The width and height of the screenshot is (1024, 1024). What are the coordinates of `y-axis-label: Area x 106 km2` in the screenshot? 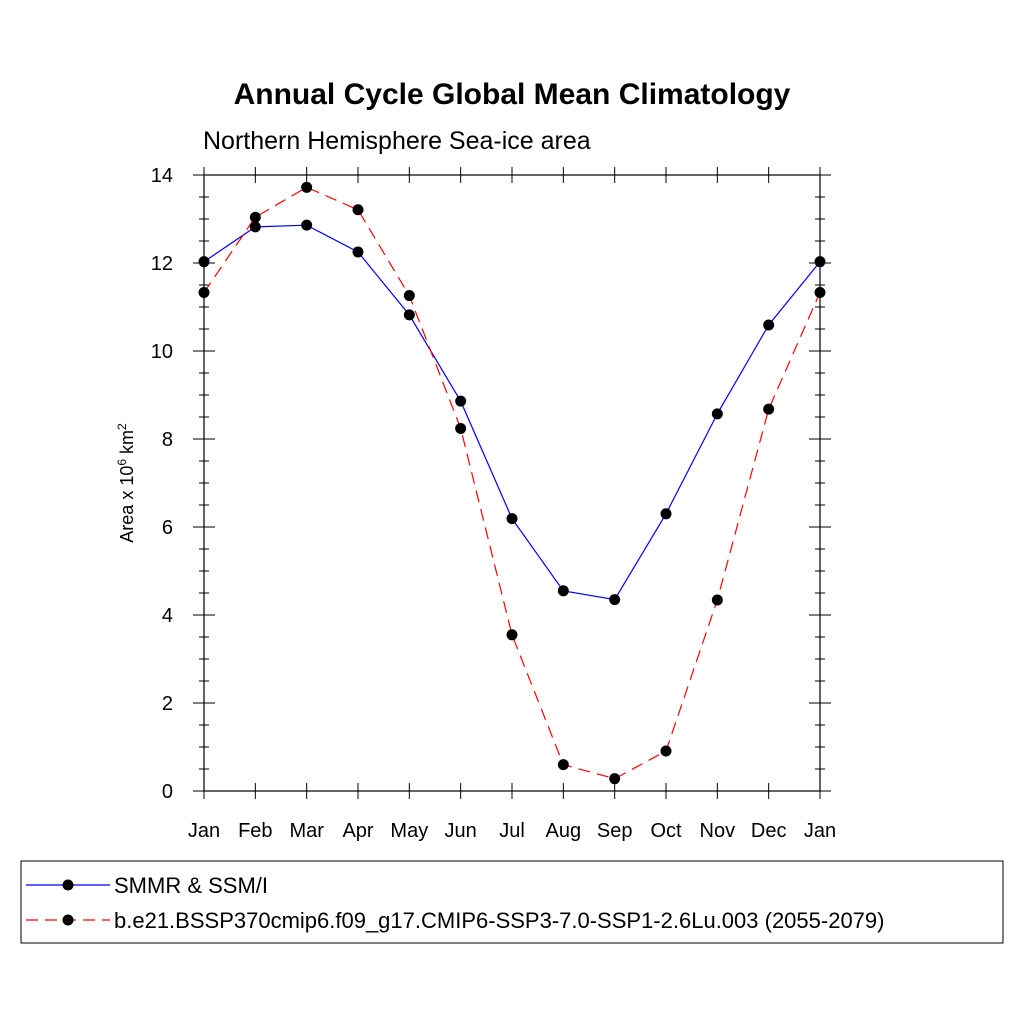 It's located at (126, 483).